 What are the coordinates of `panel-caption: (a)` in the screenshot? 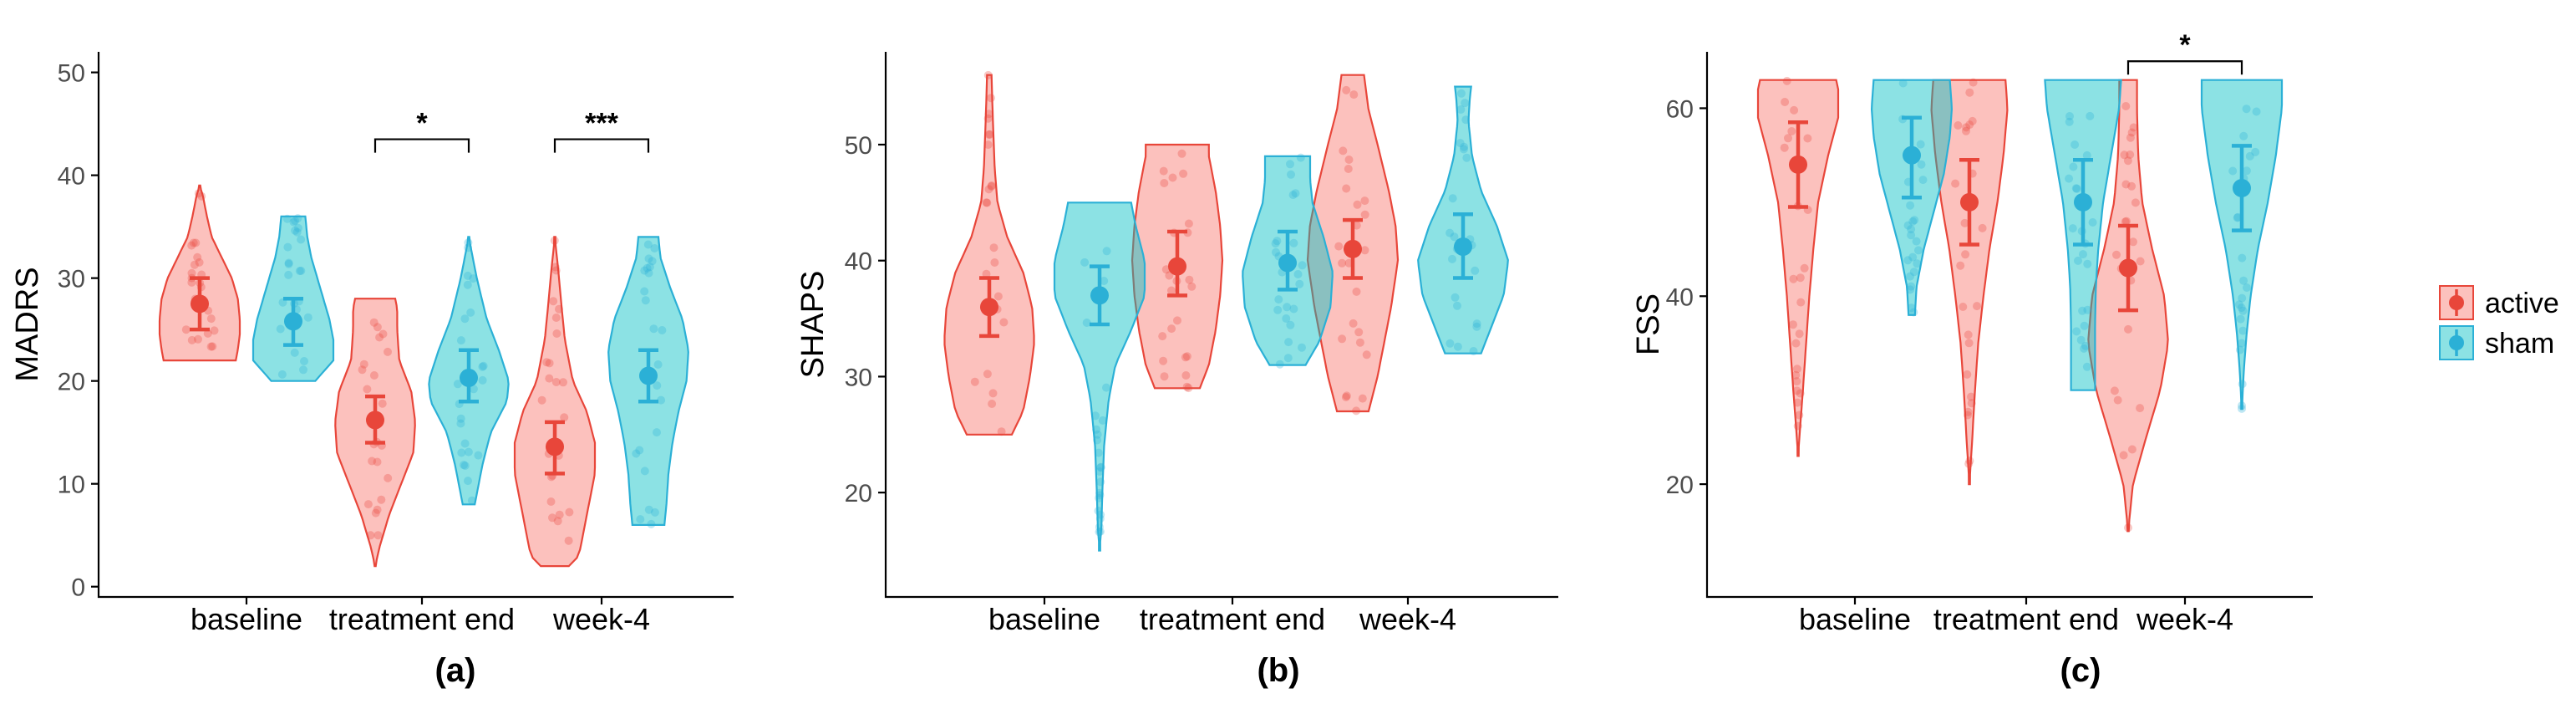 It's located at (455, 670).